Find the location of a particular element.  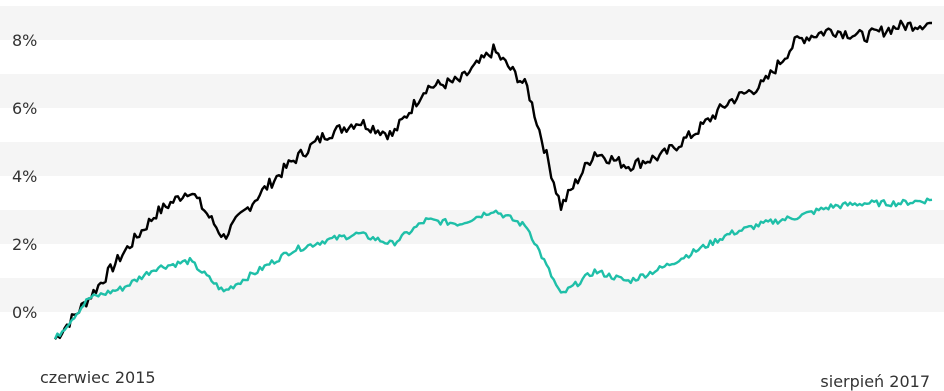

x-axis-end-label: sierpień 2017 is located at coordinates (875, 381).